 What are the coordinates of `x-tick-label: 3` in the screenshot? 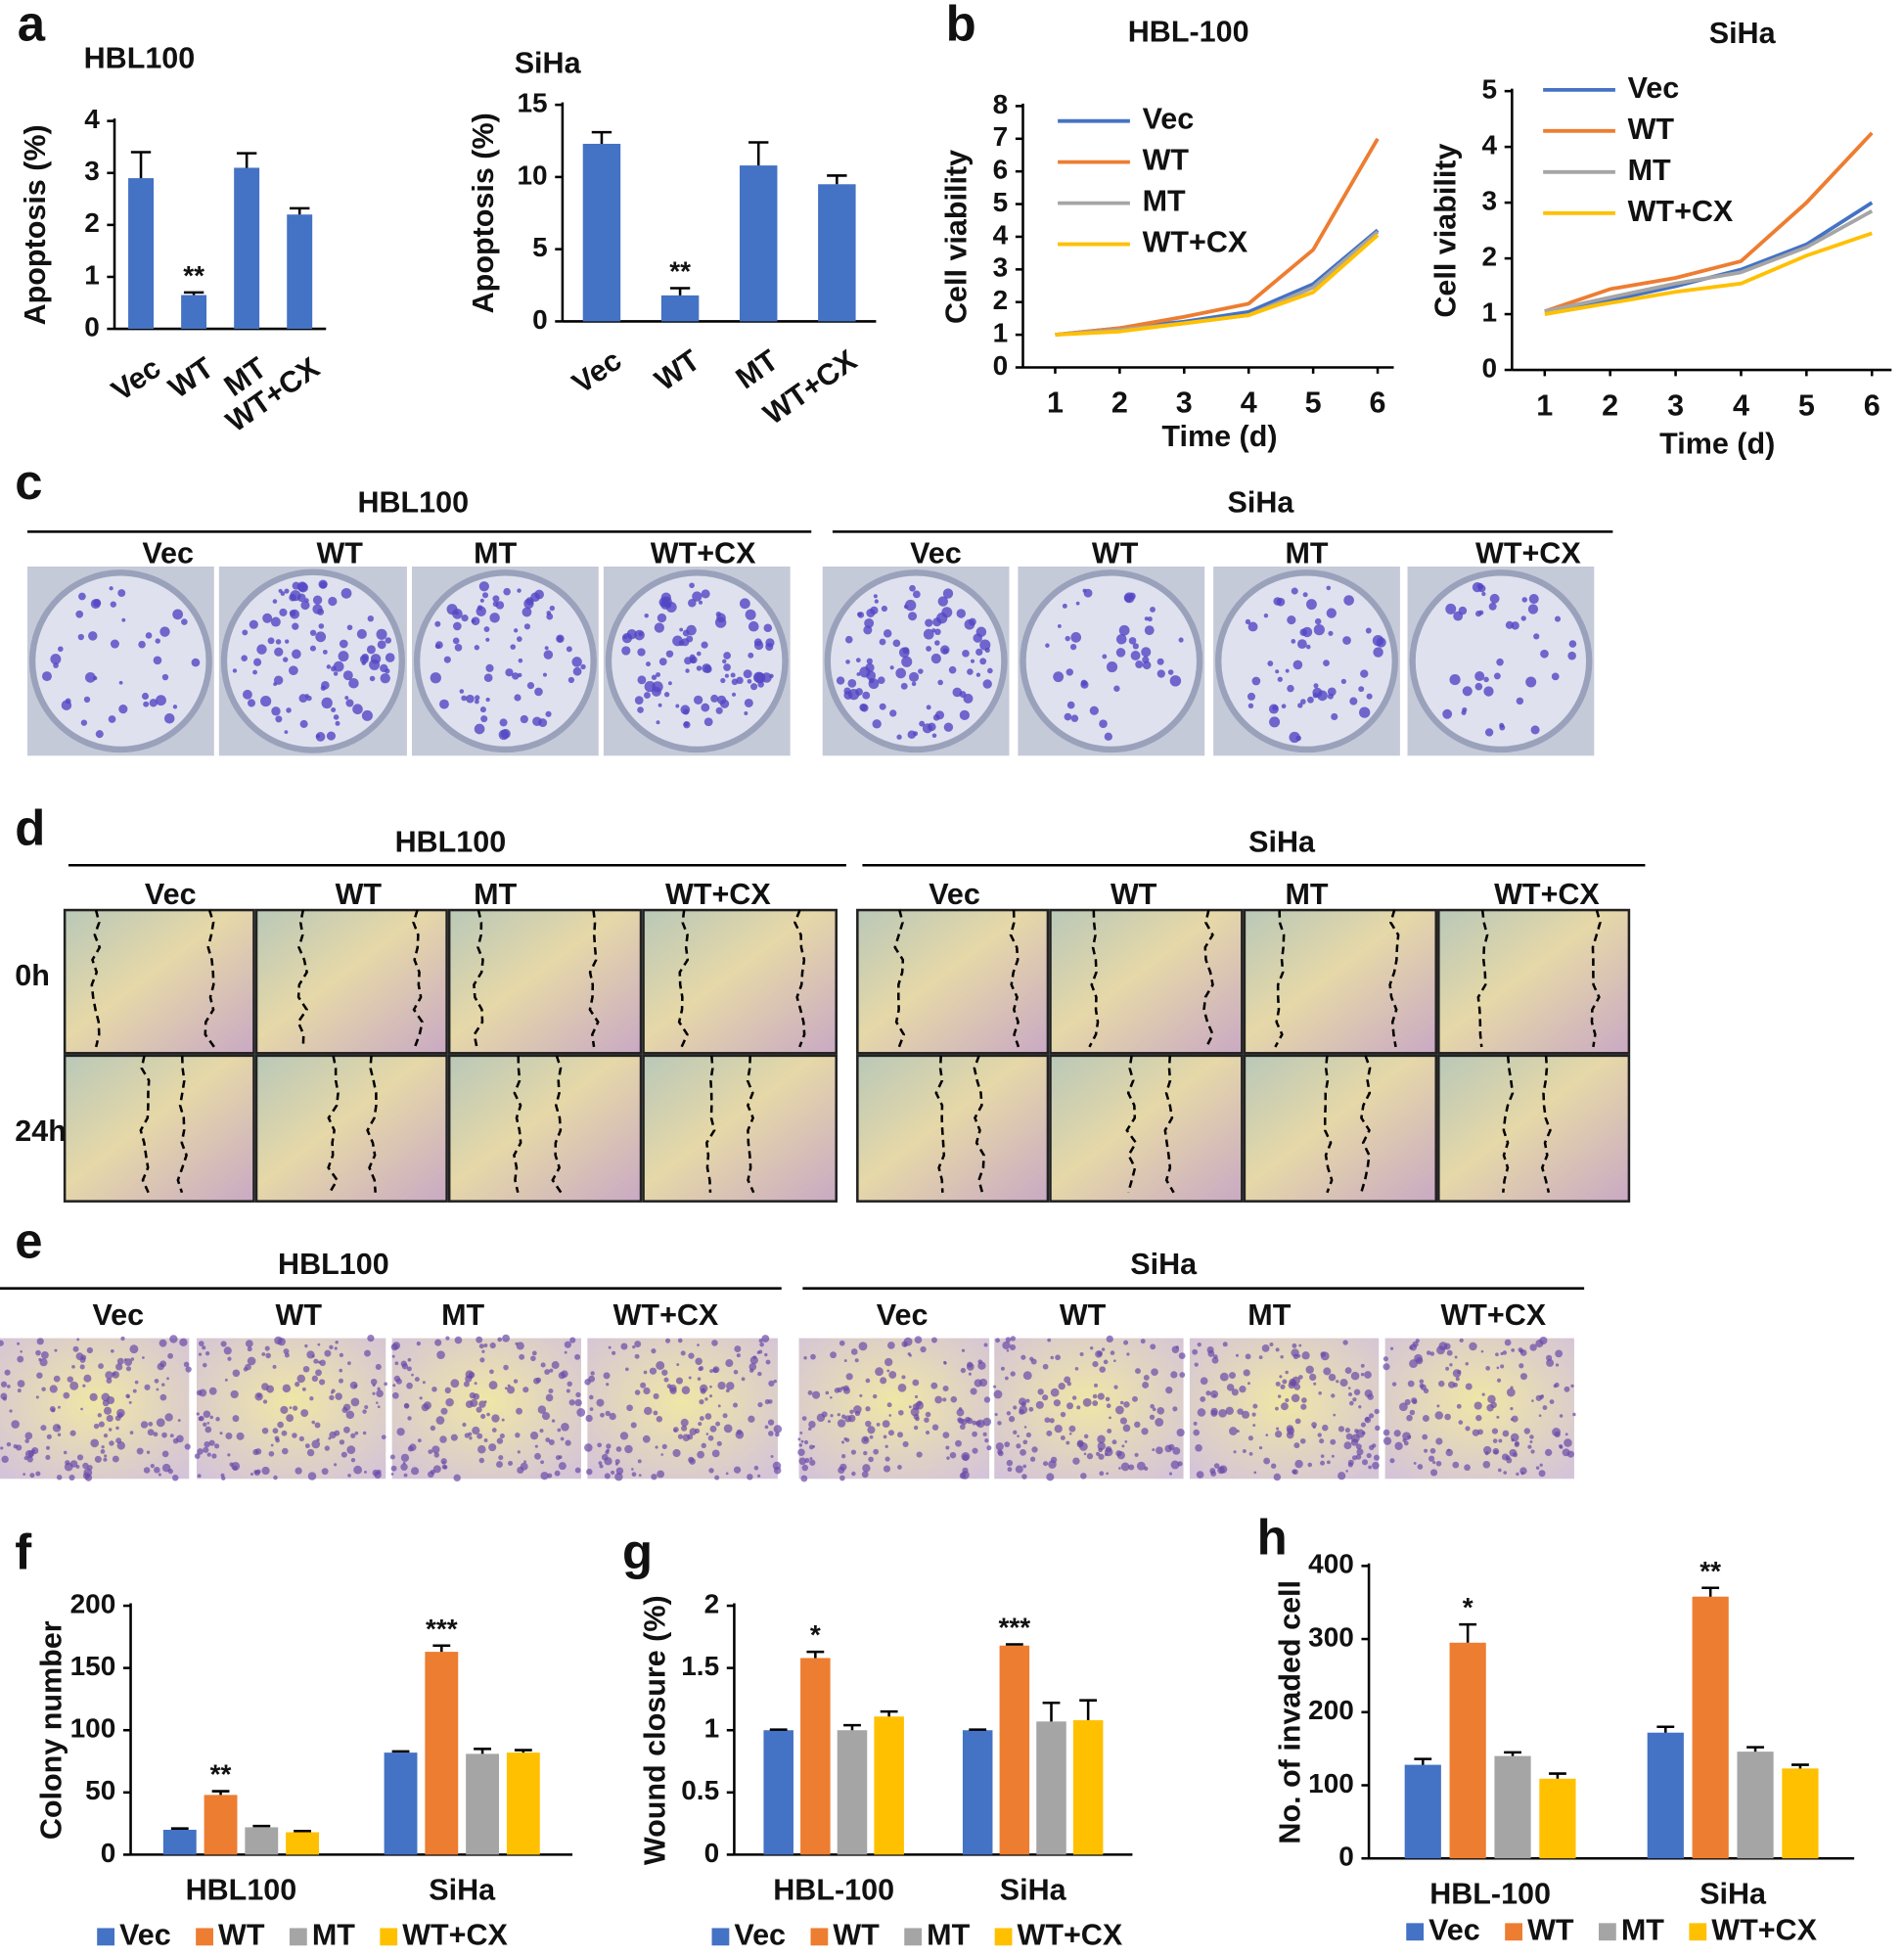 It's located at (1184, 404).